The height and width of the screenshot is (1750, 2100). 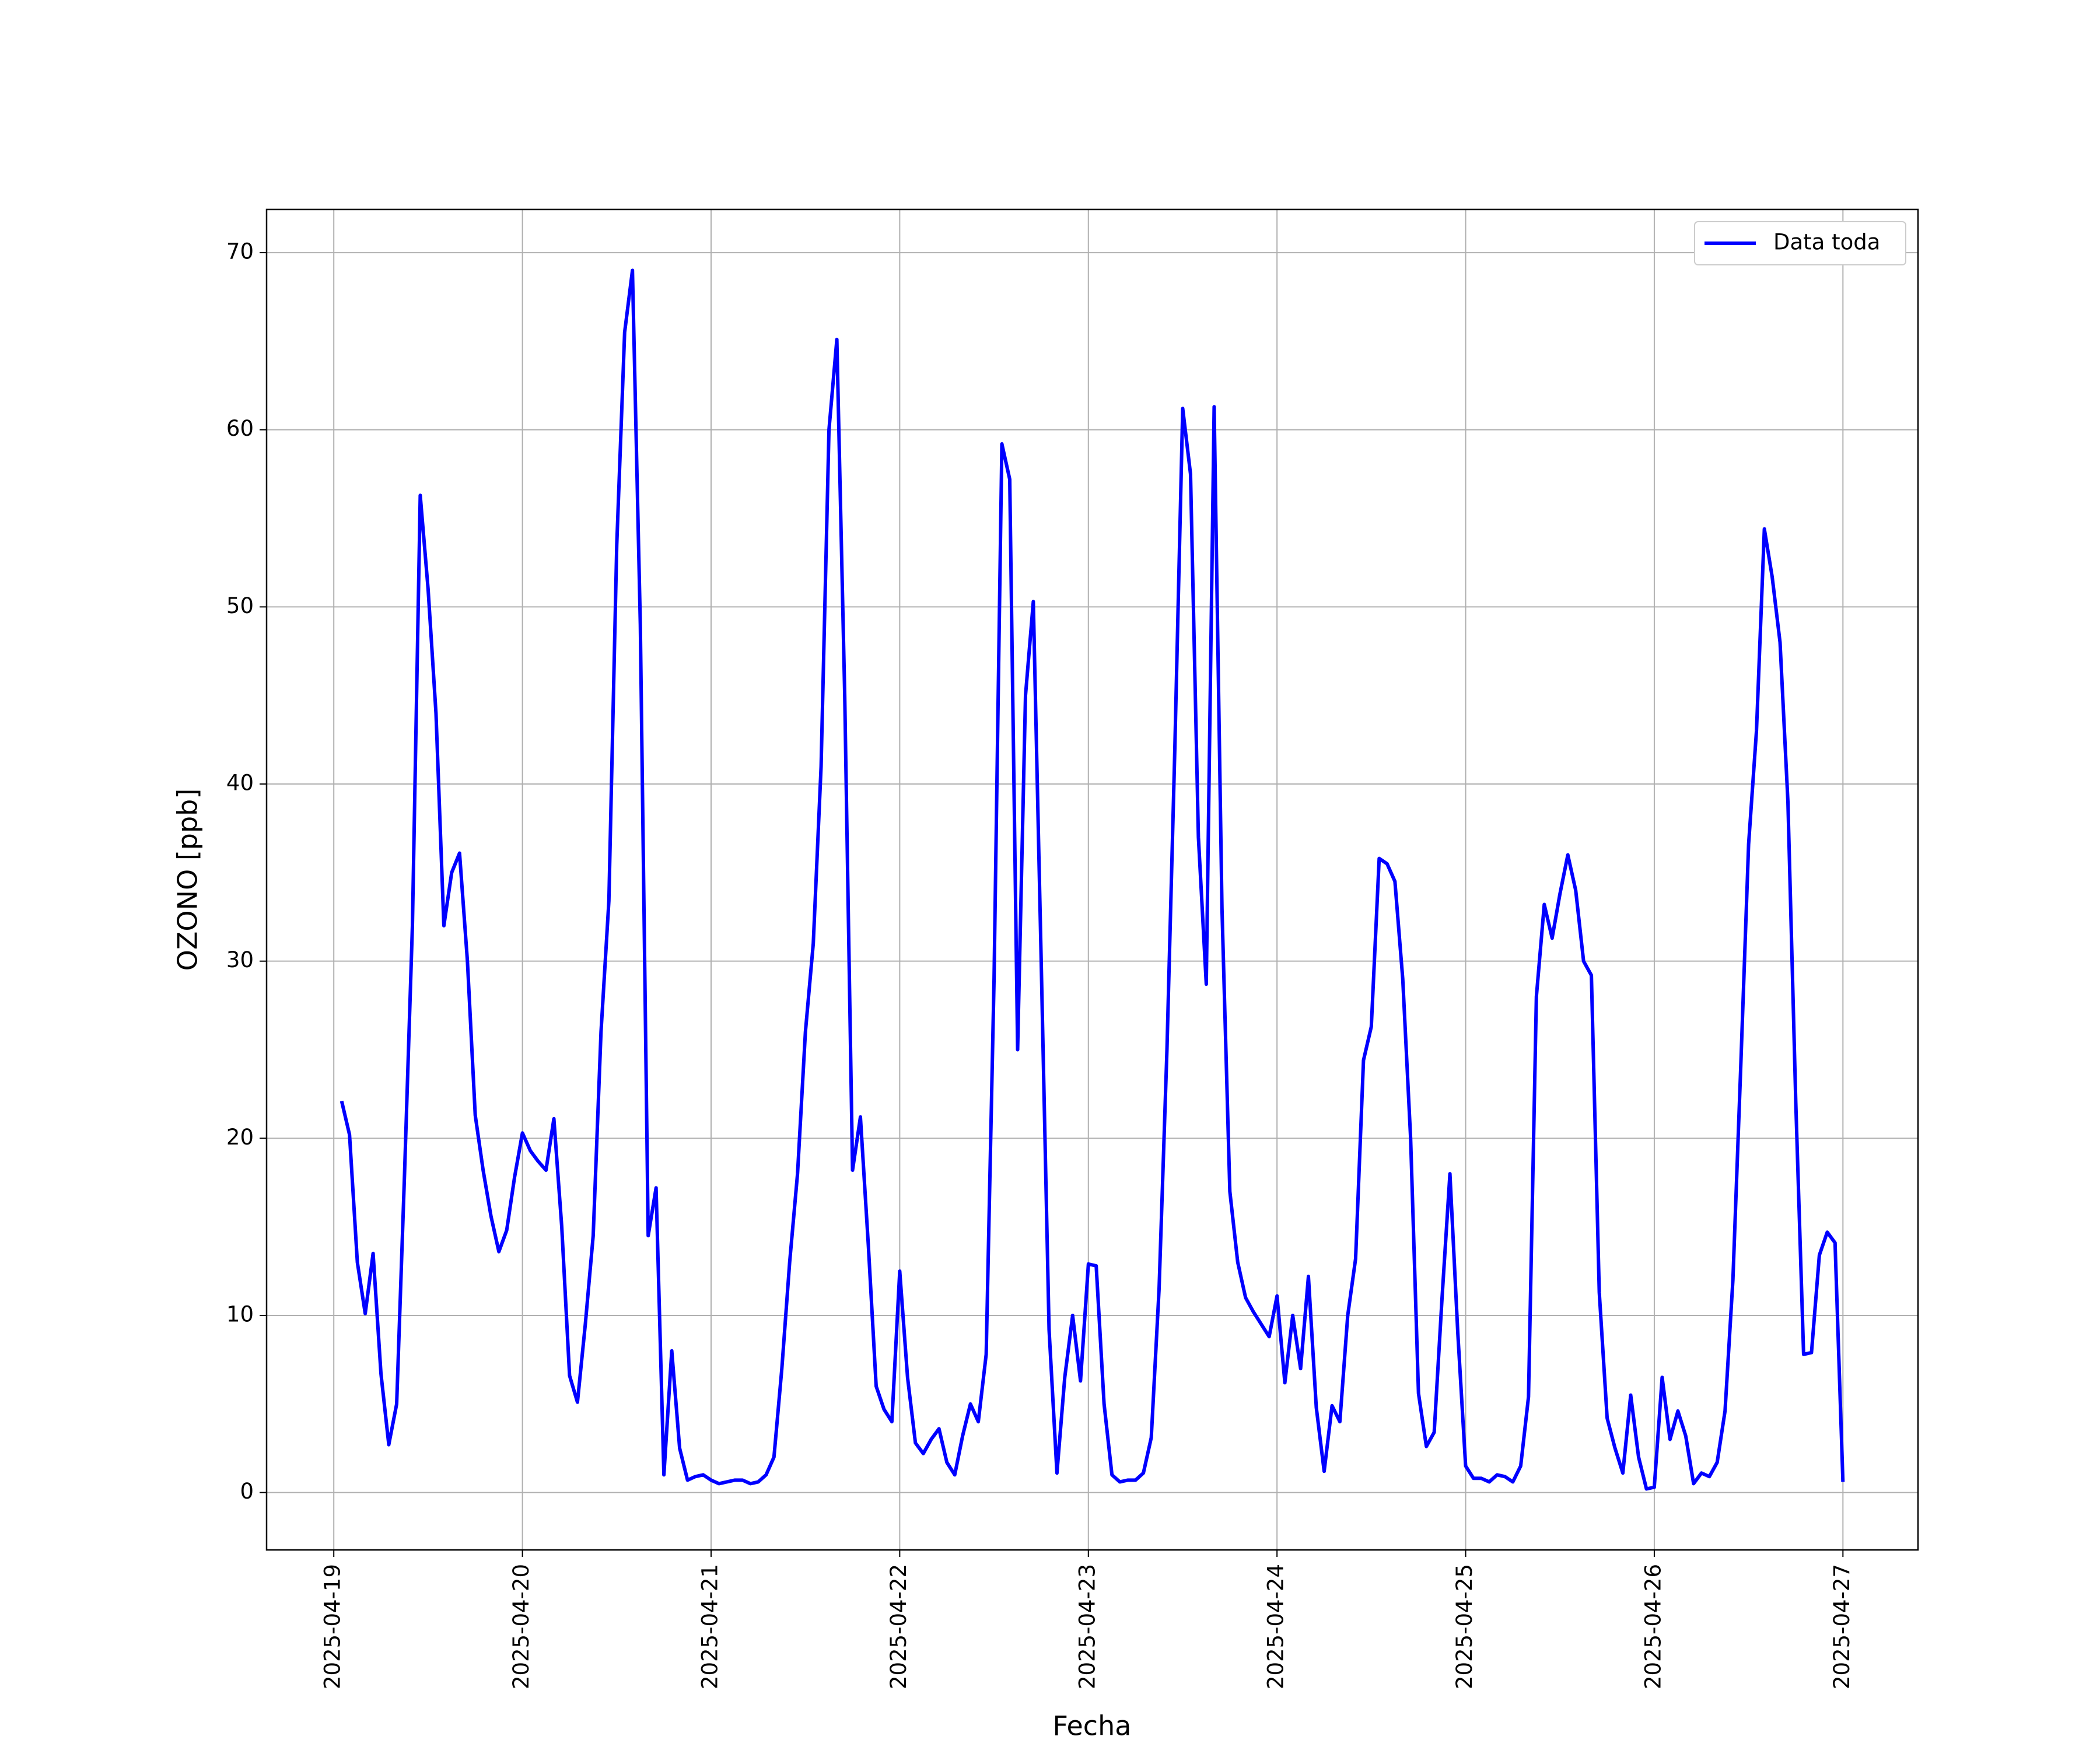 What do you see at coordinates (521, 1626) in the screenshot?
I see `x-tick-label: 2025-04-20` at bounding box center [521, 1626].